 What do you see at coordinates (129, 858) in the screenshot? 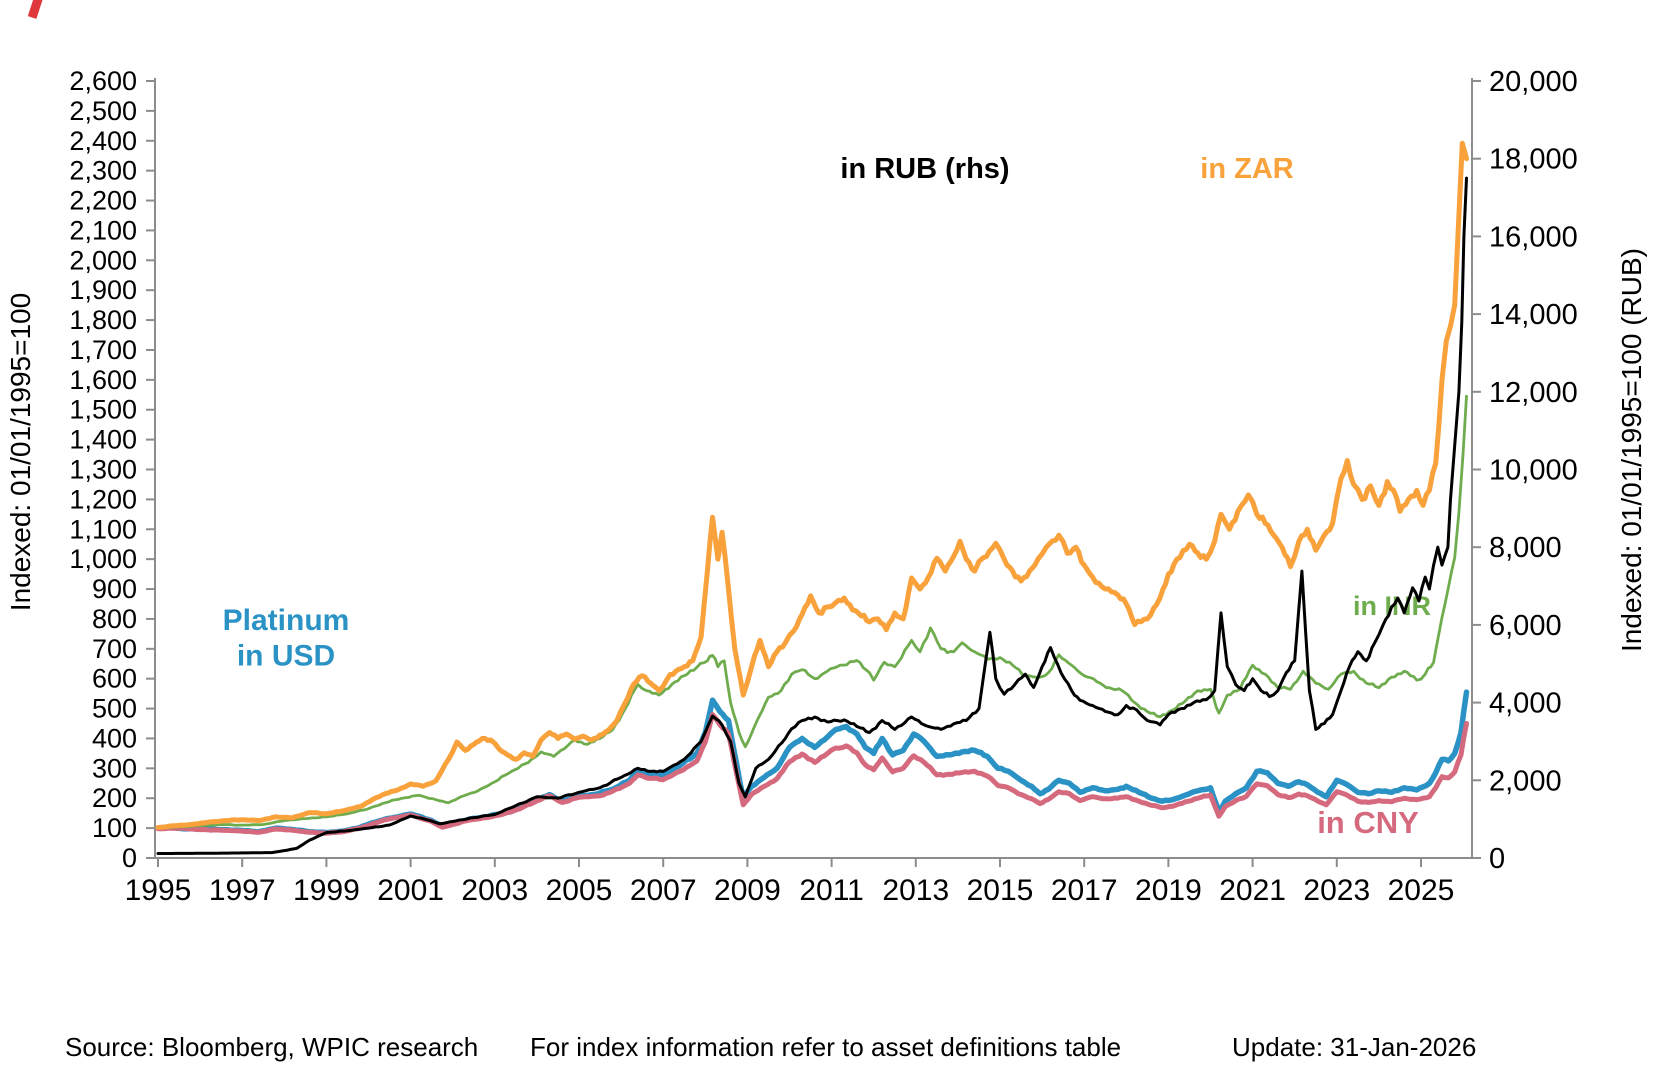
I see `left-axis-tick-label: 0` at bounding box center [129, 858].